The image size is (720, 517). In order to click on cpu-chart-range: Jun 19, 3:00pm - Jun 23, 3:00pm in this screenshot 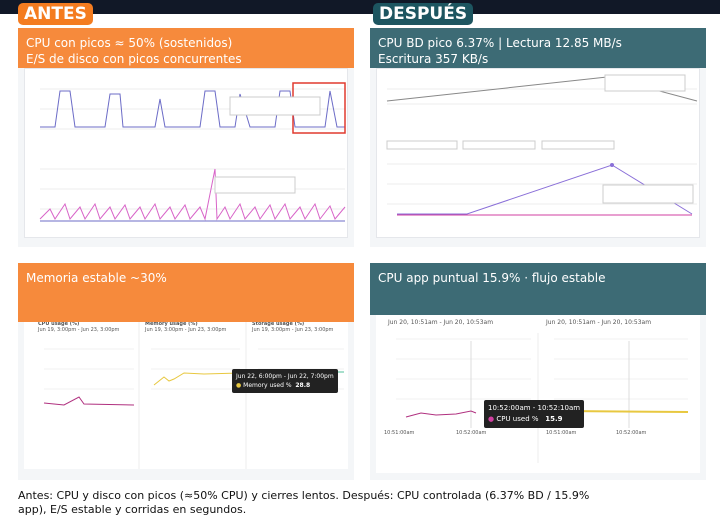, I will do `click(79, 330)`.